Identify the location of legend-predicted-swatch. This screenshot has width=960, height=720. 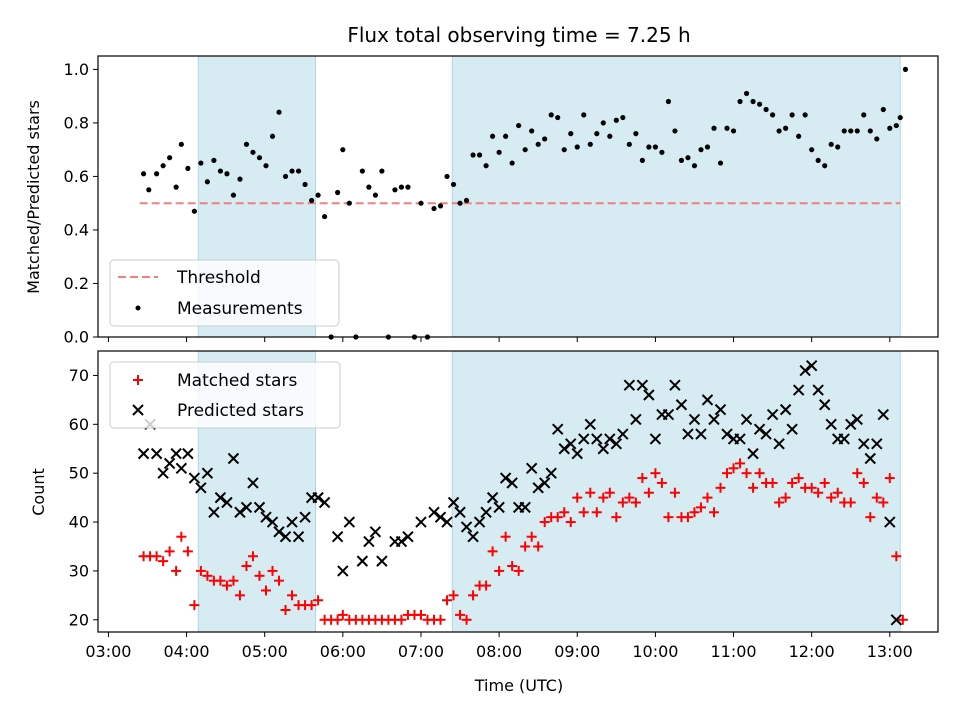
(138, 410).